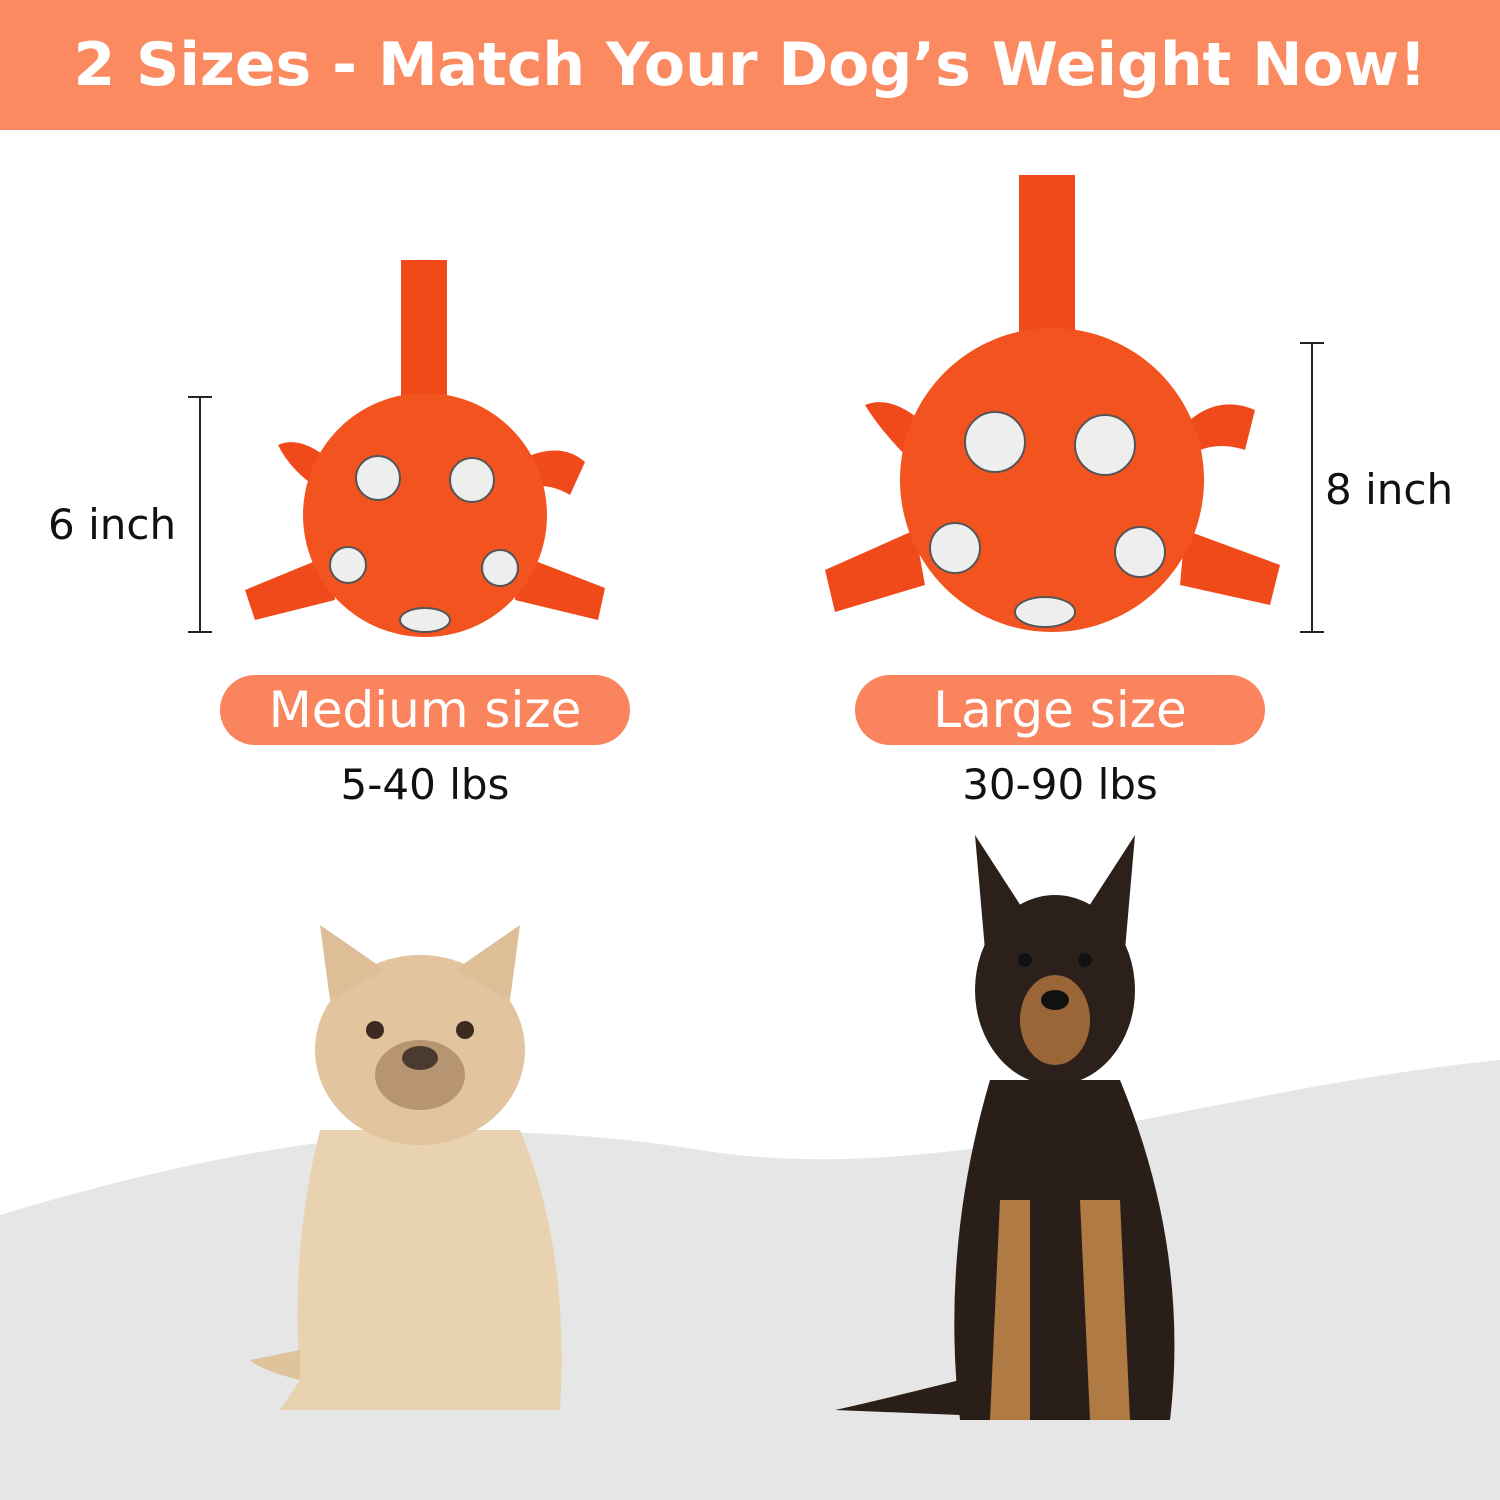 Image resolution: width=1500 pixels, height=1500 pixels. Describe the element at coordinates (1312, 487) in the screenshot. I see `large-dimension-line` at that location.